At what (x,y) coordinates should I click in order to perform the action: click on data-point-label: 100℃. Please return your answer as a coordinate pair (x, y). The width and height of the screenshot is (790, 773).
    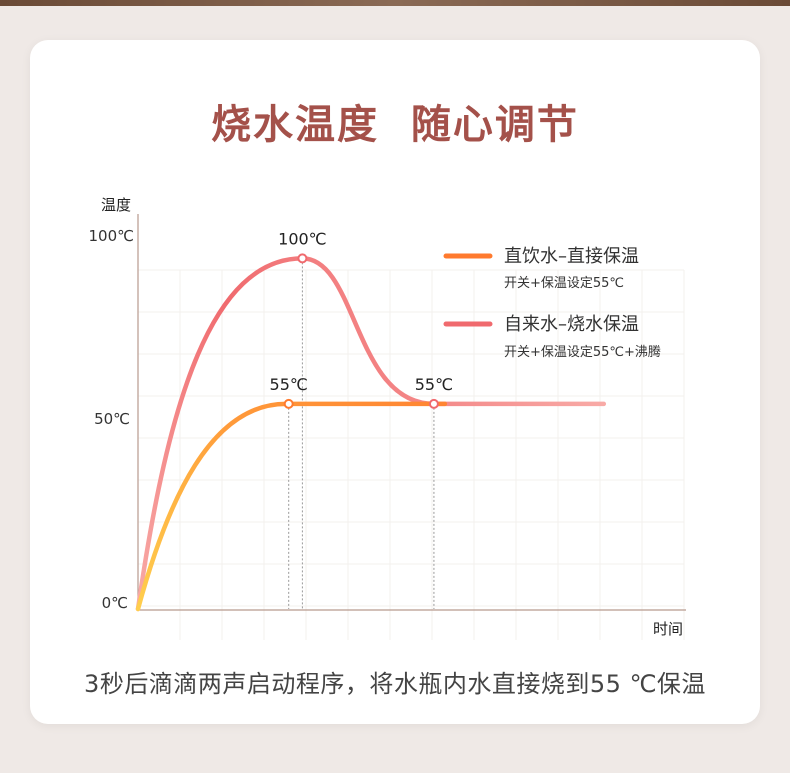
    Looking at the image, I should click on (302, 238).